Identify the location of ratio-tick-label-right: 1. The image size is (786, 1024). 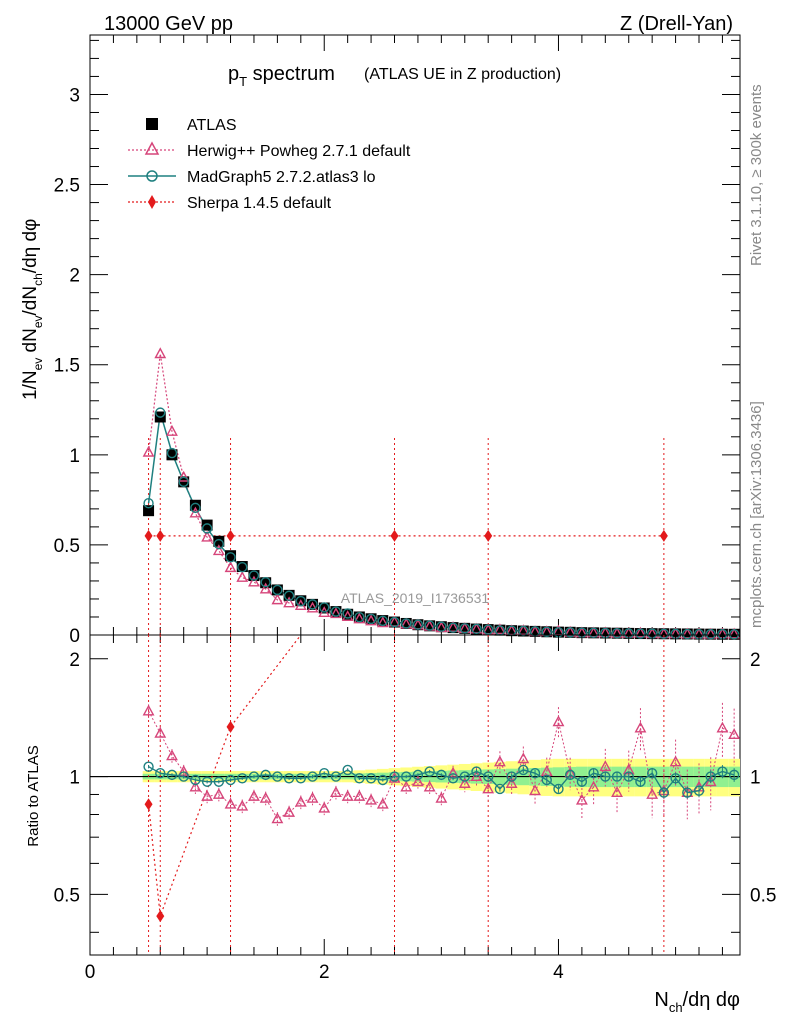
(755, 778).